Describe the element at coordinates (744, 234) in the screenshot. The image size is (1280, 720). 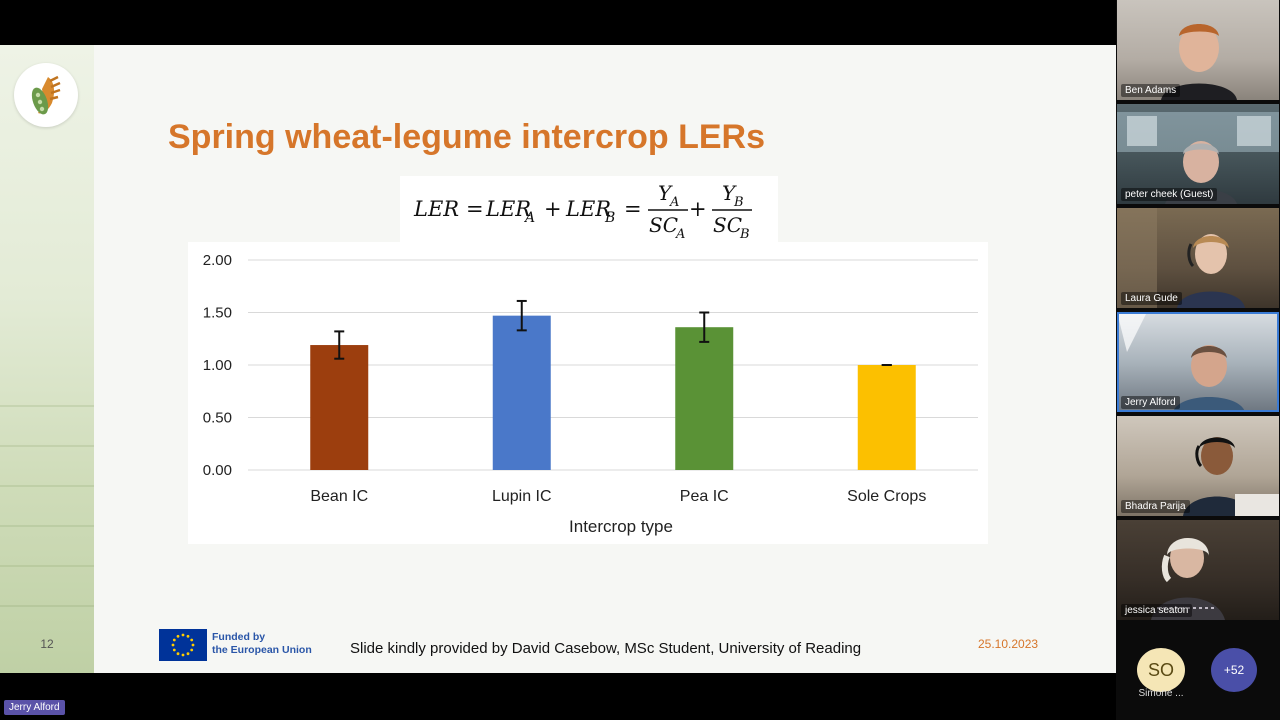
I see `formula-den-b-sub: B` at that location.